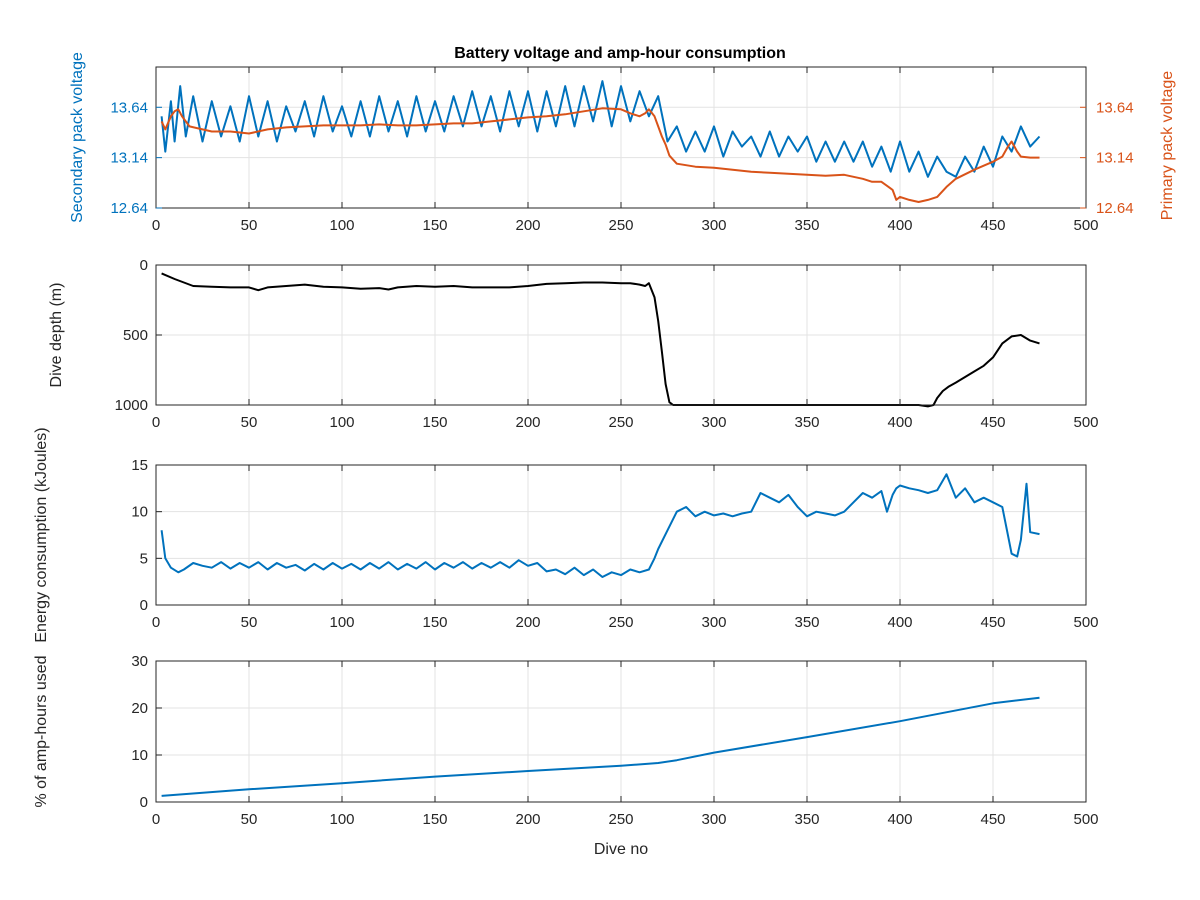 The image size is (1200, 900). I want to click on y-right-tick-label: 13.64, so click(1115, 107).